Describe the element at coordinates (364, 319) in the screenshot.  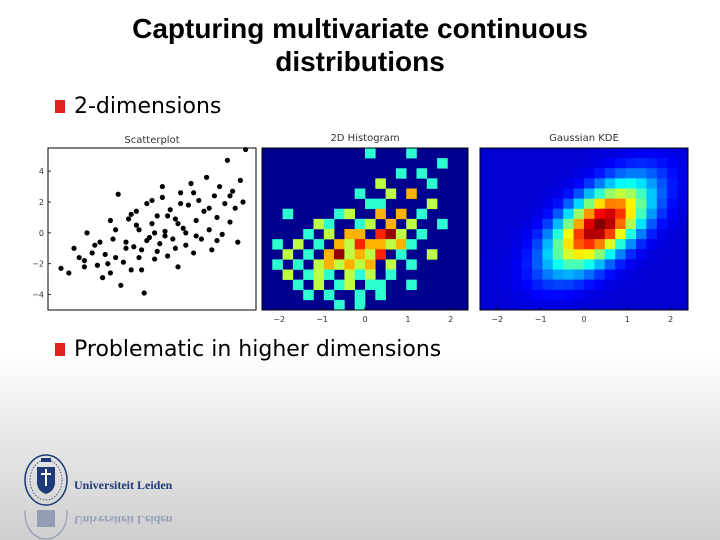
I see `x-tick-label: 0` at that location.